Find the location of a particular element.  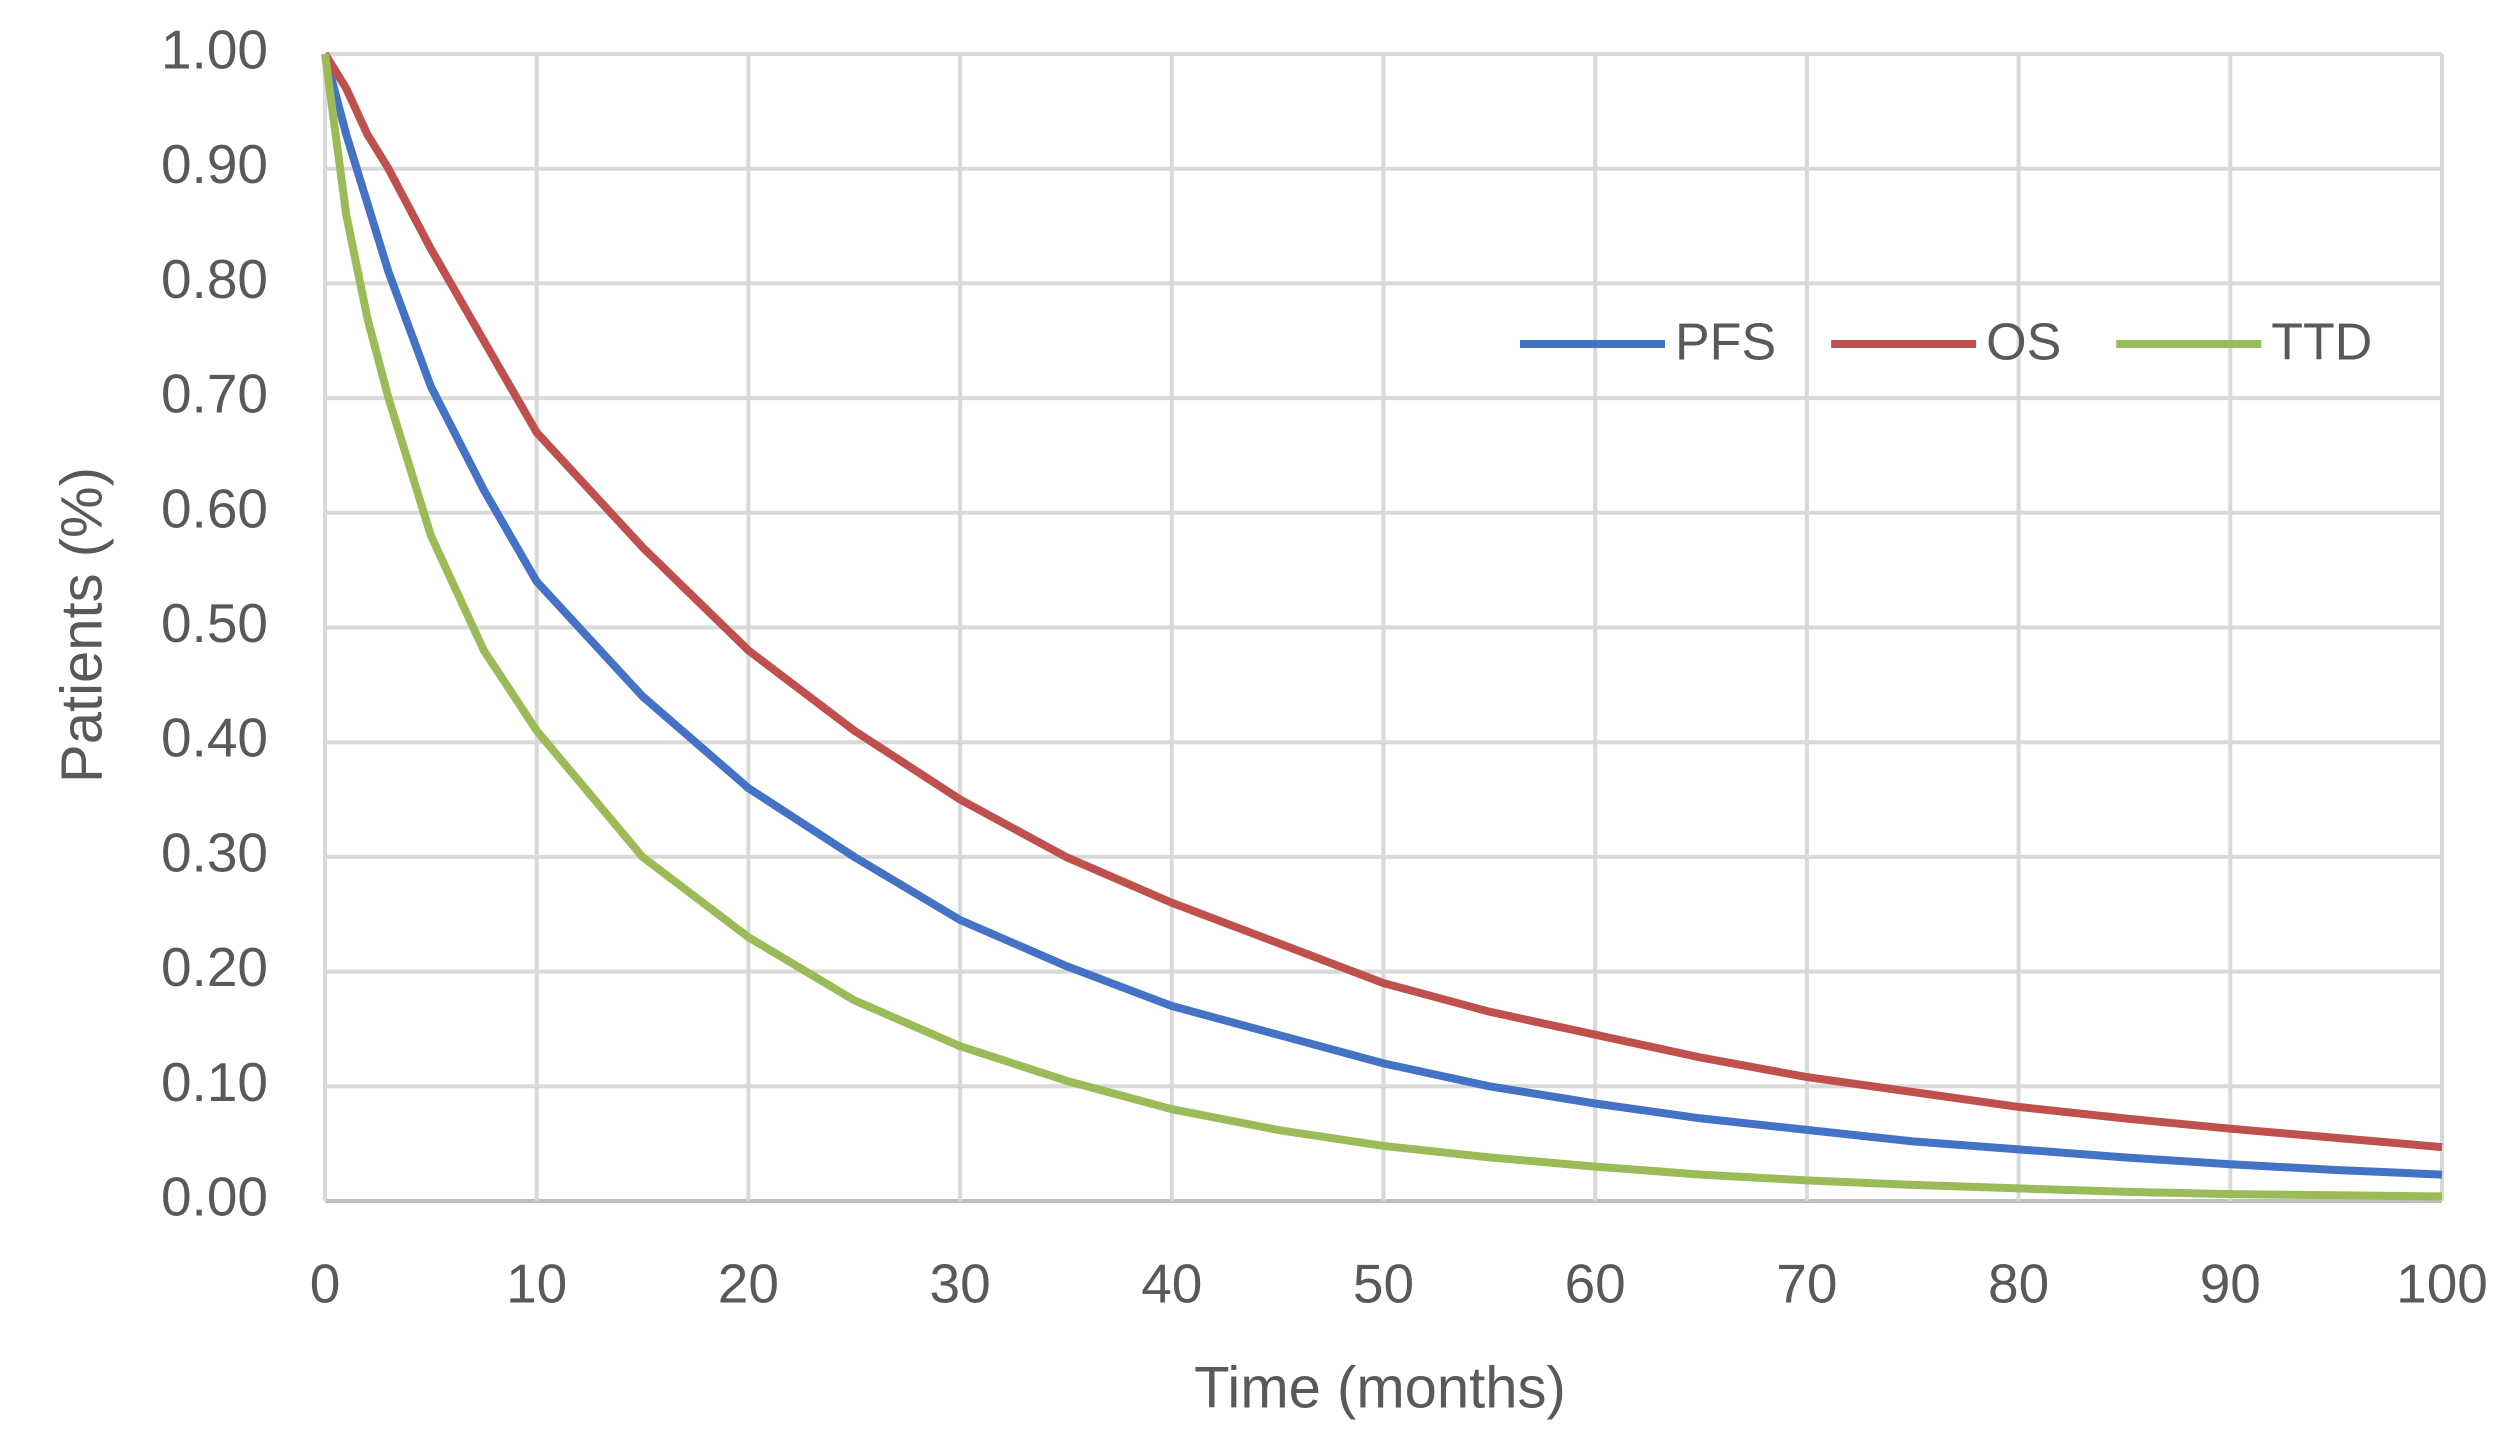

y-tick-label: 0.60 is located at coordinates (214, 508).